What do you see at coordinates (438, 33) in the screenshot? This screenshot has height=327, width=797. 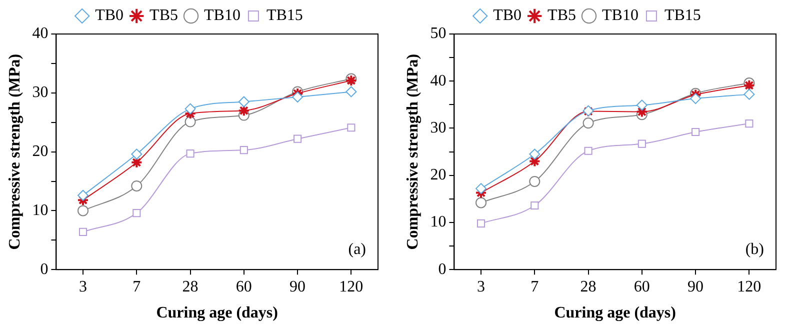 I see `y-tick-label: 50` at bounding box center [438, 33].